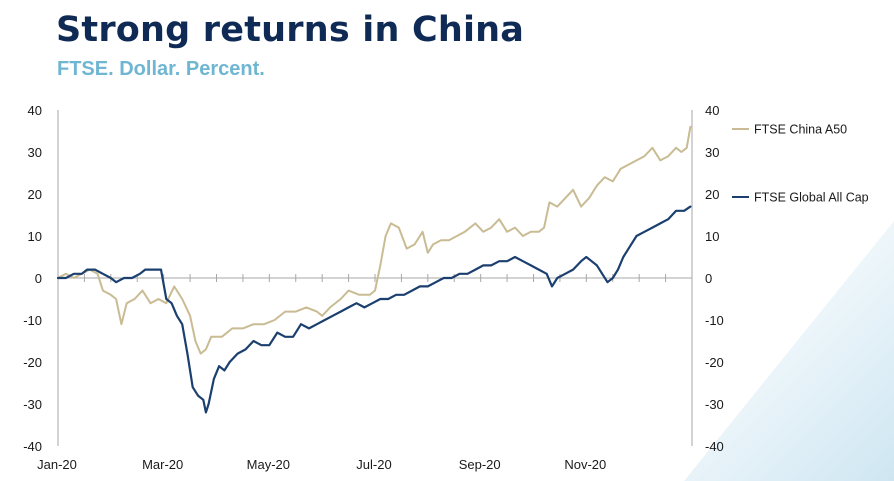 This screenshot has height=481, width=894. What do you see at coordinates (32, 404) in the screenshot?
I see `left-y-tick-label: -30` at bounding box center [32, 404].